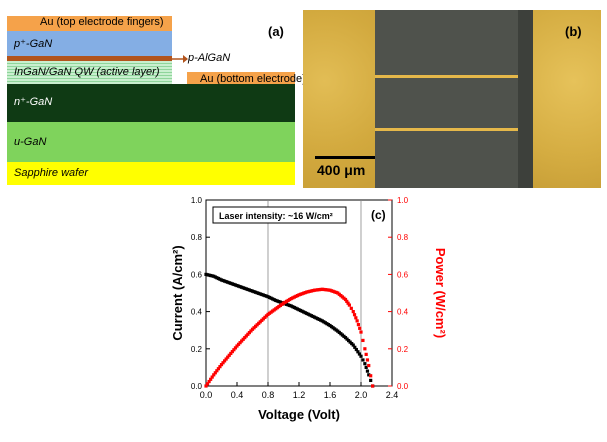  What do you see at coordinates (206, 395) in the screenshot?
I see `x-tick-label: 0.0` at bounding box center [206, 395].